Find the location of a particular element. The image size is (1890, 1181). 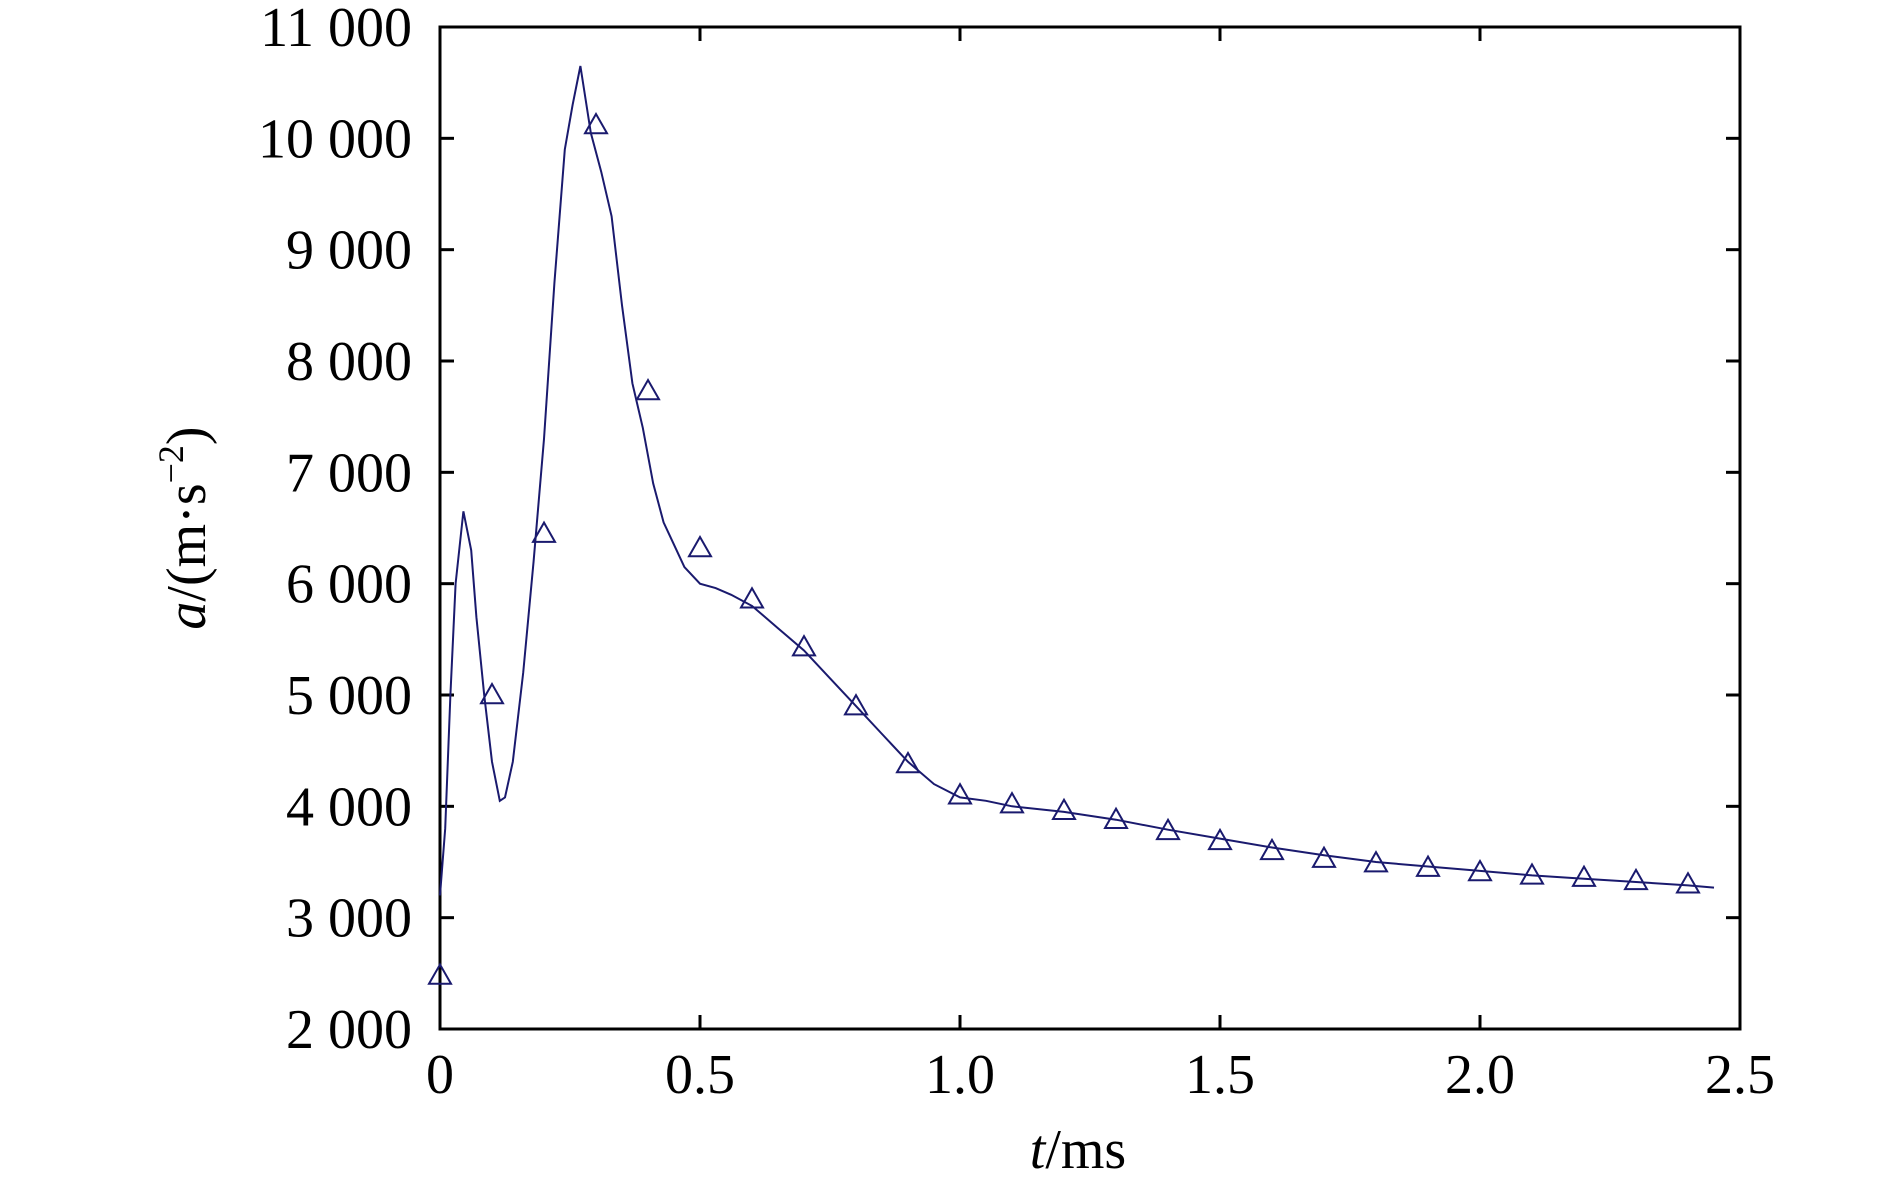

y-tick-label: 3 000 is located at coordinates (349, 919).